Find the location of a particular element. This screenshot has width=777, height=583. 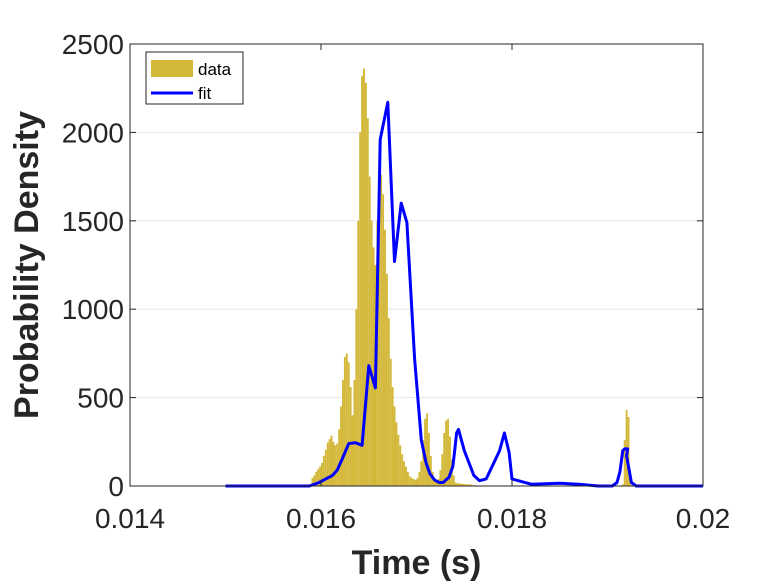

legend-swatch-data is located at coordinates (172, 68).